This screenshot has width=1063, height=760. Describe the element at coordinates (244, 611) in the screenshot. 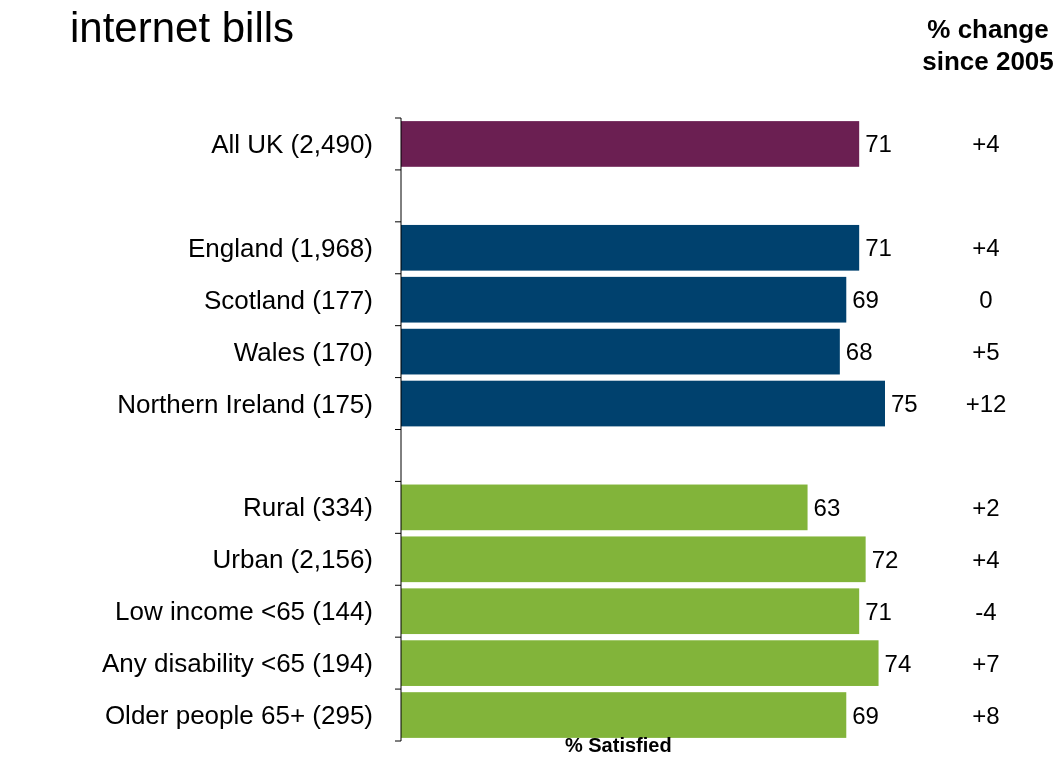

I see `y-tick-label: Low income <65 (144)` at that location.